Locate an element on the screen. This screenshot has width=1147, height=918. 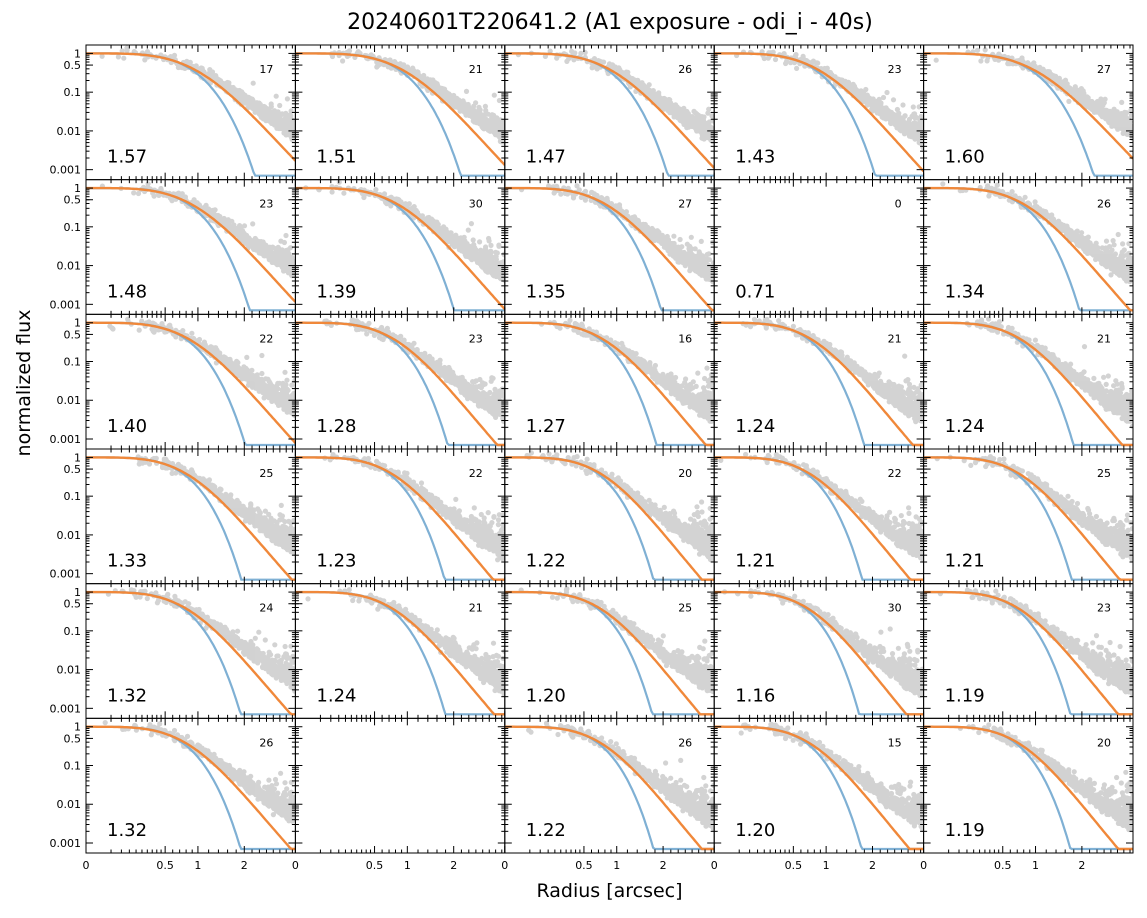
psf-panel: 1.60 27 is located at coordinates (1028, 112).